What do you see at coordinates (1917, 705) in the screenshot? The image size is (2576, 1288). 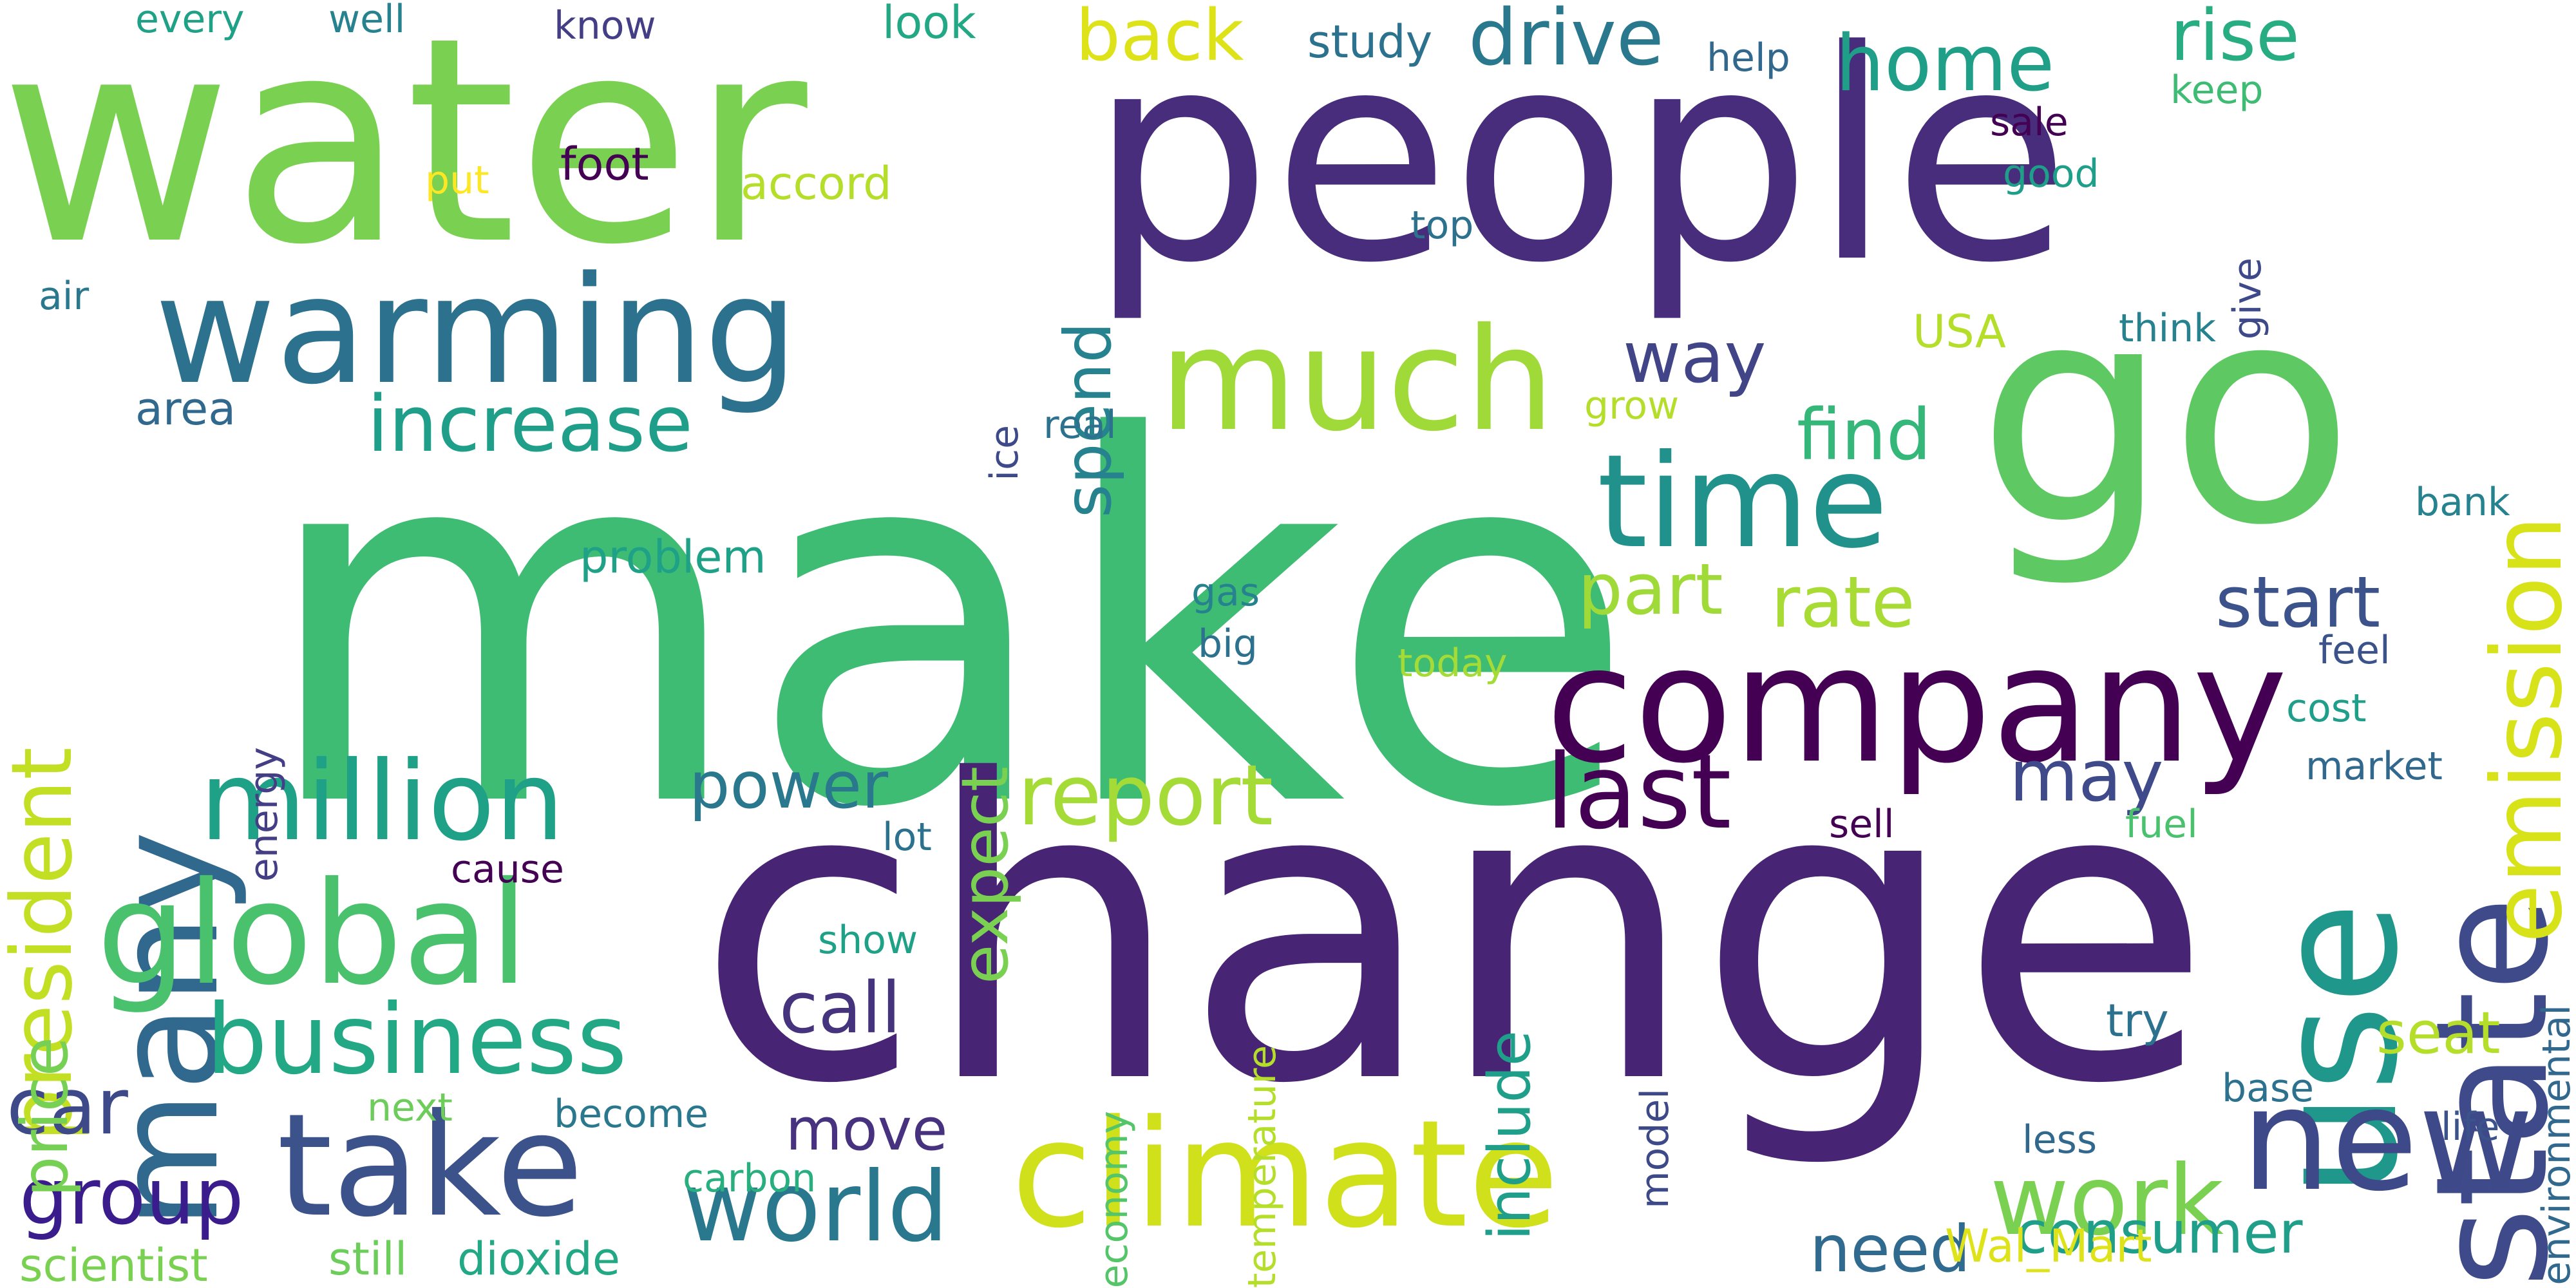 I see `word-company: company` at bounding box center [1917, 705].